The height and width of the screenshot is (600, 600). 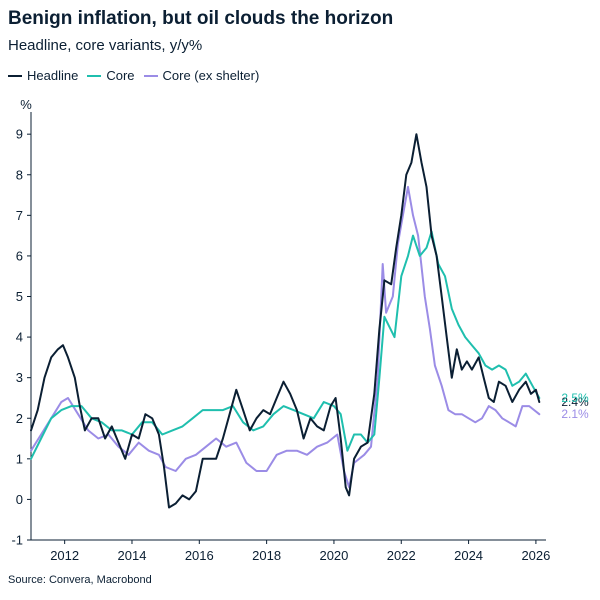 What do you see at coordinates (199, 555) in the screenshot?
I see `x-tick-label: 2016` at bounding box center [199, 555].